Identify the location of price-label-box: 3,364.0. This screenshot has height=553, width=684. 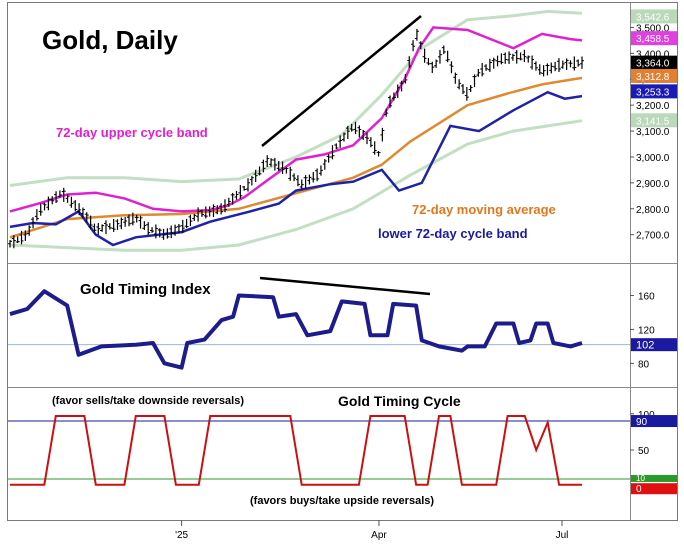
(654, 63).